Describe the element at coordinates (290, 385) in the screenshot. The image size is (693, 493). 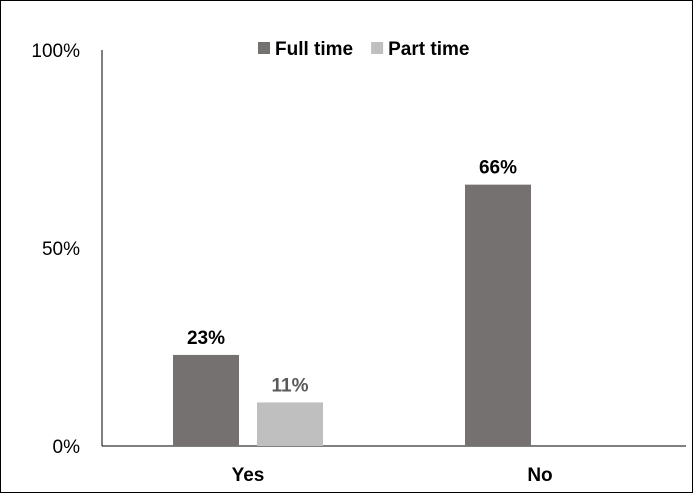
I see `data-label: 11%` at that location.